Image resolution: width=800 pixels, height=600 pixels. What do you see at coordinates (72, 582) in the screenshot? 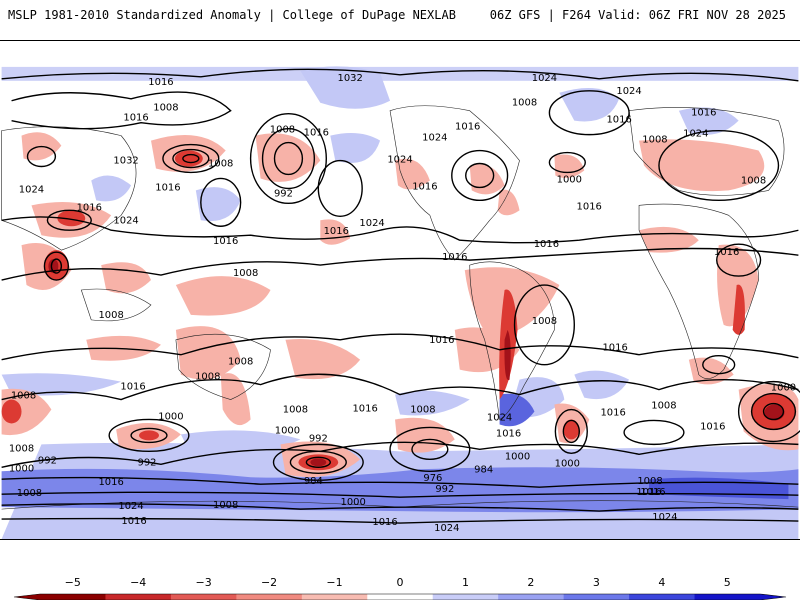
I see `colorbar-tick-label: −5` at bounding box center [72, 582].